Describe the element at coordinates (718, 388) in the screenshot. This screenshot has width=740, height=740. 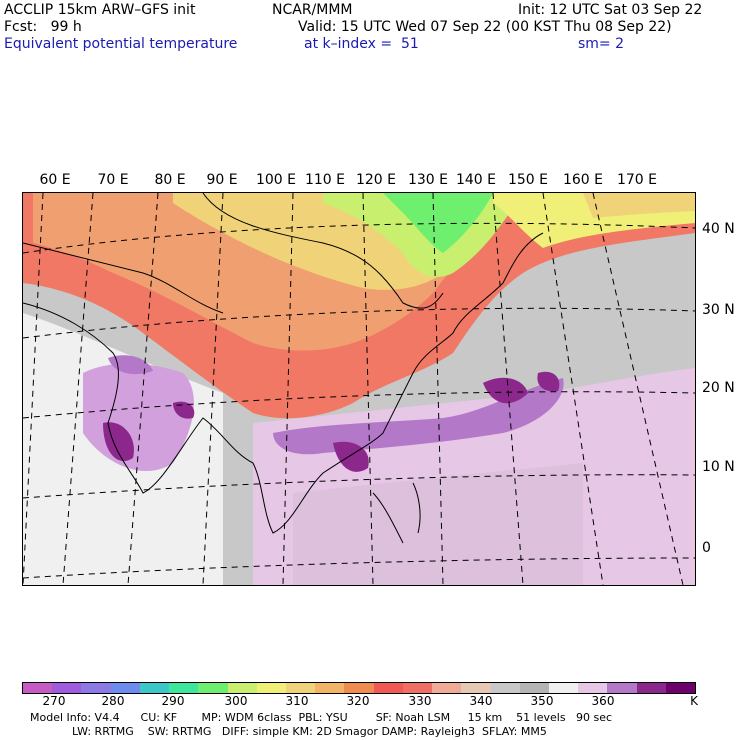
I see `lat-label: 20 N` at that location.